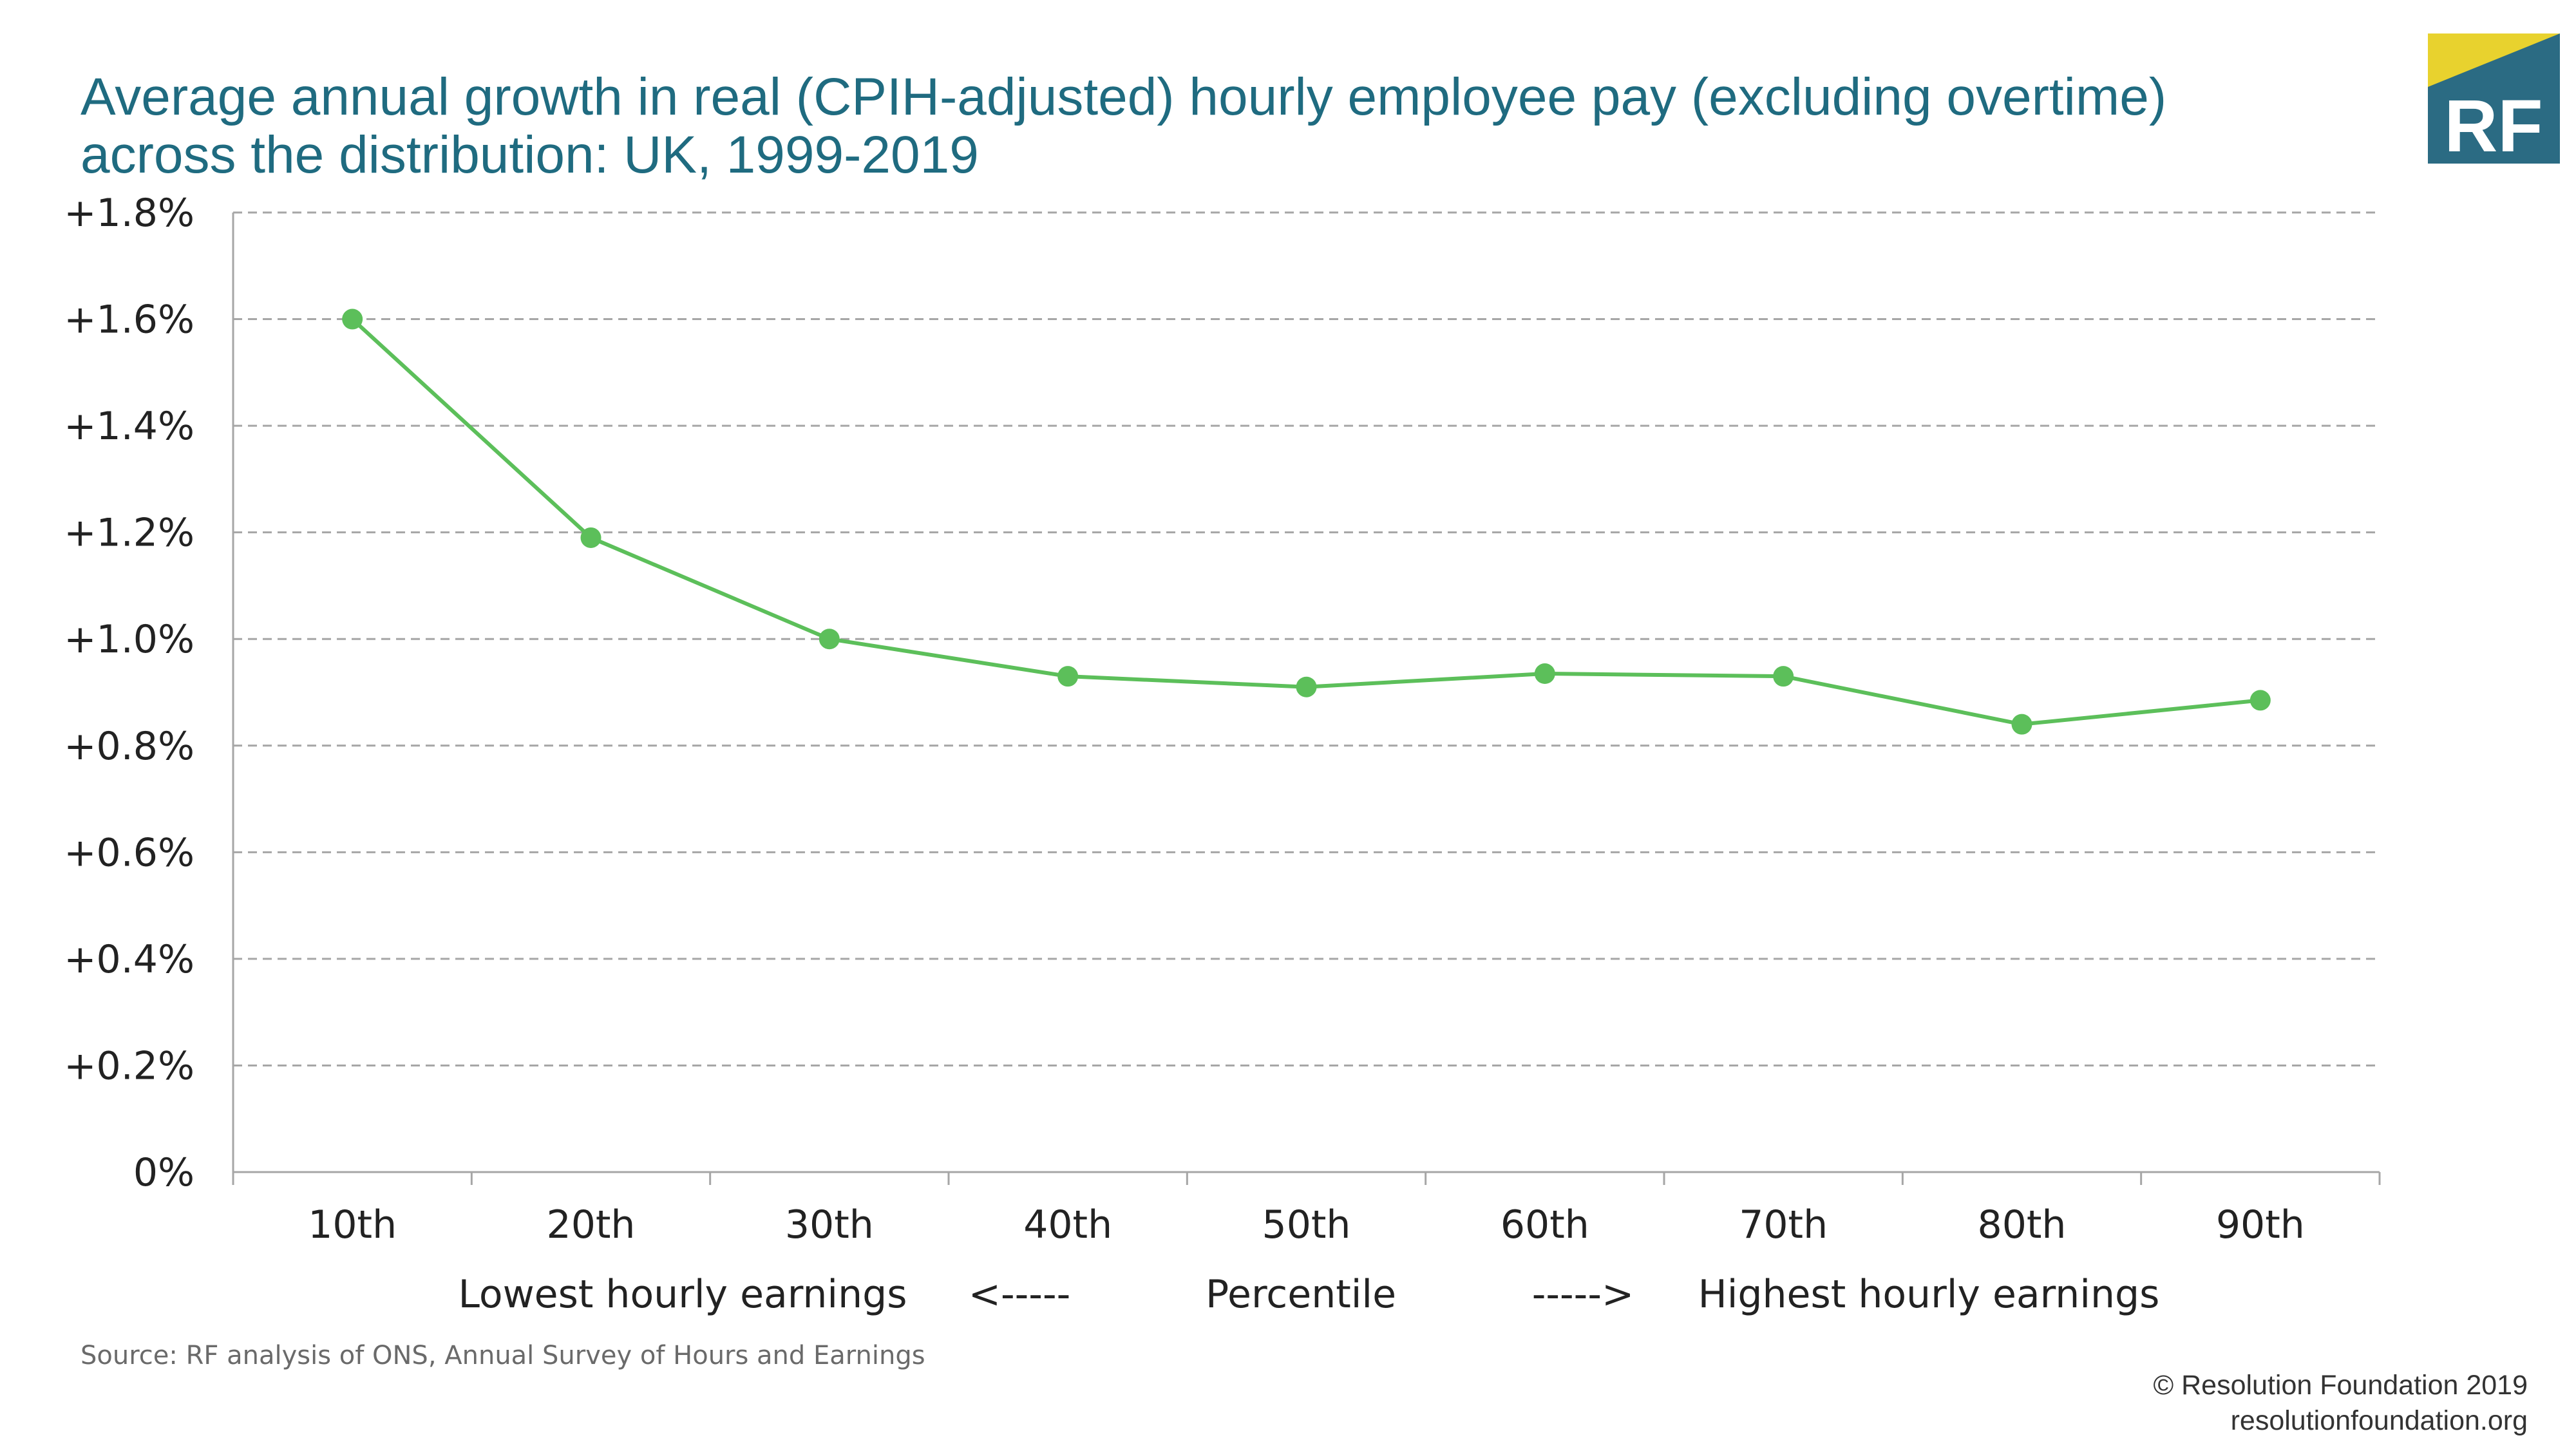 This screenshot has width=2576, height=1449. What do you see at coordinates (129, 639) in the screenshot?
I see `y-tick-label: +1.0%` at bounding box center [129, 639].